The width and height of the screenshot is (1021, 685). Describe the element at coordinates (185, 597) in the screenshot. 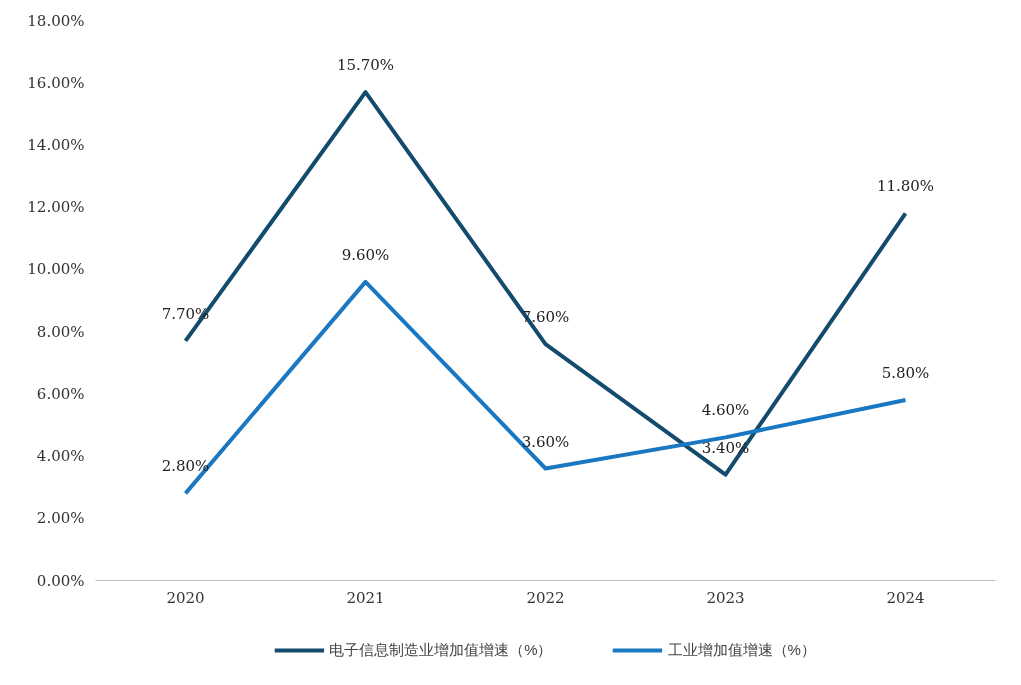

I see `x-tick-label: 2020` at that location.